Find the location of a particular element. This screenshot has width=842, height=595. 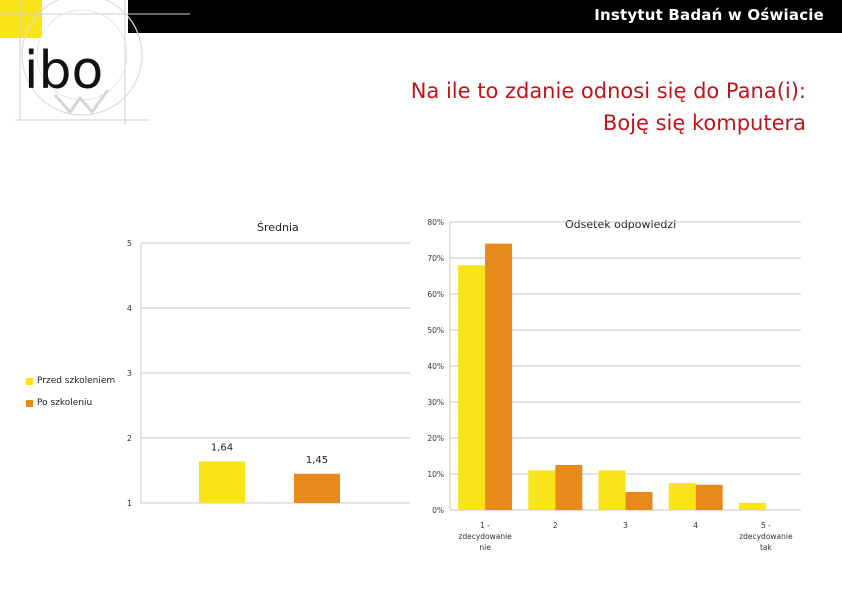

share-ytick-label: 30% is located at coordinates (435, 402).